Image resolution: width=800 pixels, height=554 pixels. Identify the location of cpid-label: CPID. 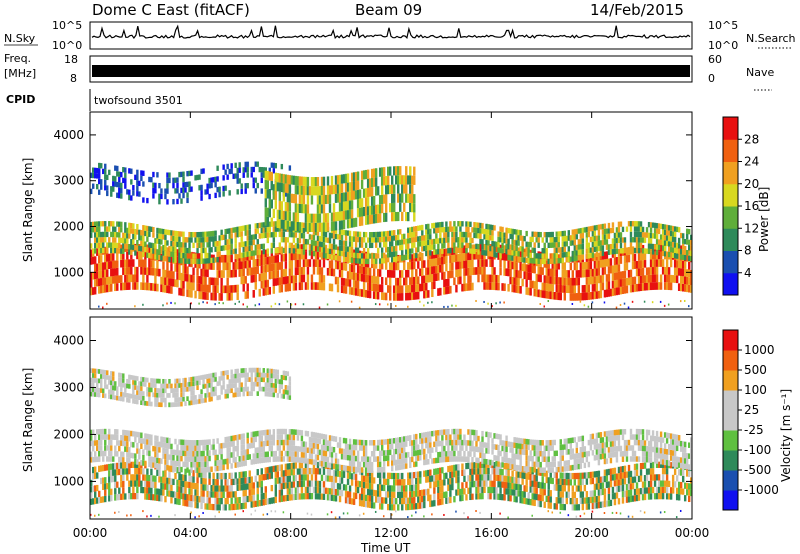
(20, 99).